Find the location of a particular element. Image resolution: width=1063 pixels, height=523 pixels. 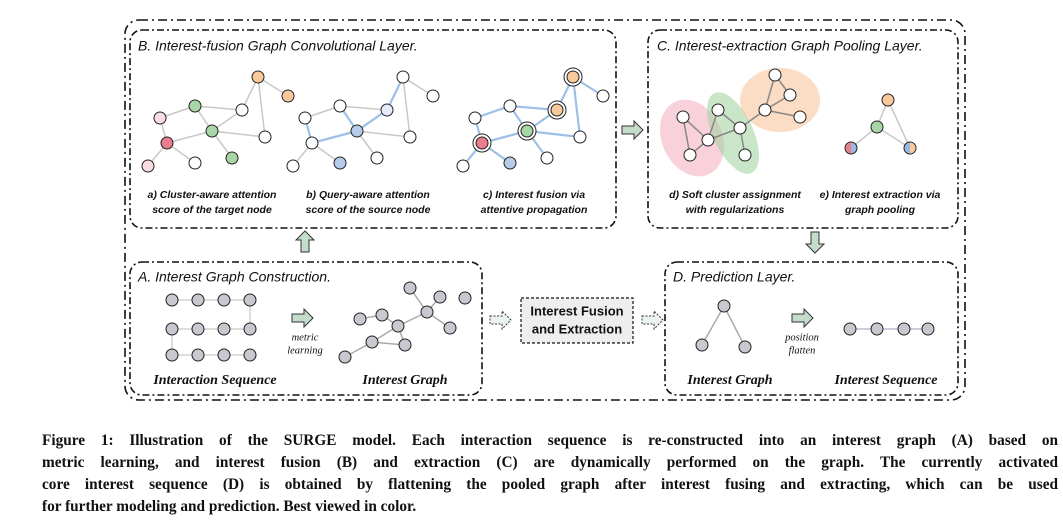

panel-a-frame is located at coordinates (306, 328).